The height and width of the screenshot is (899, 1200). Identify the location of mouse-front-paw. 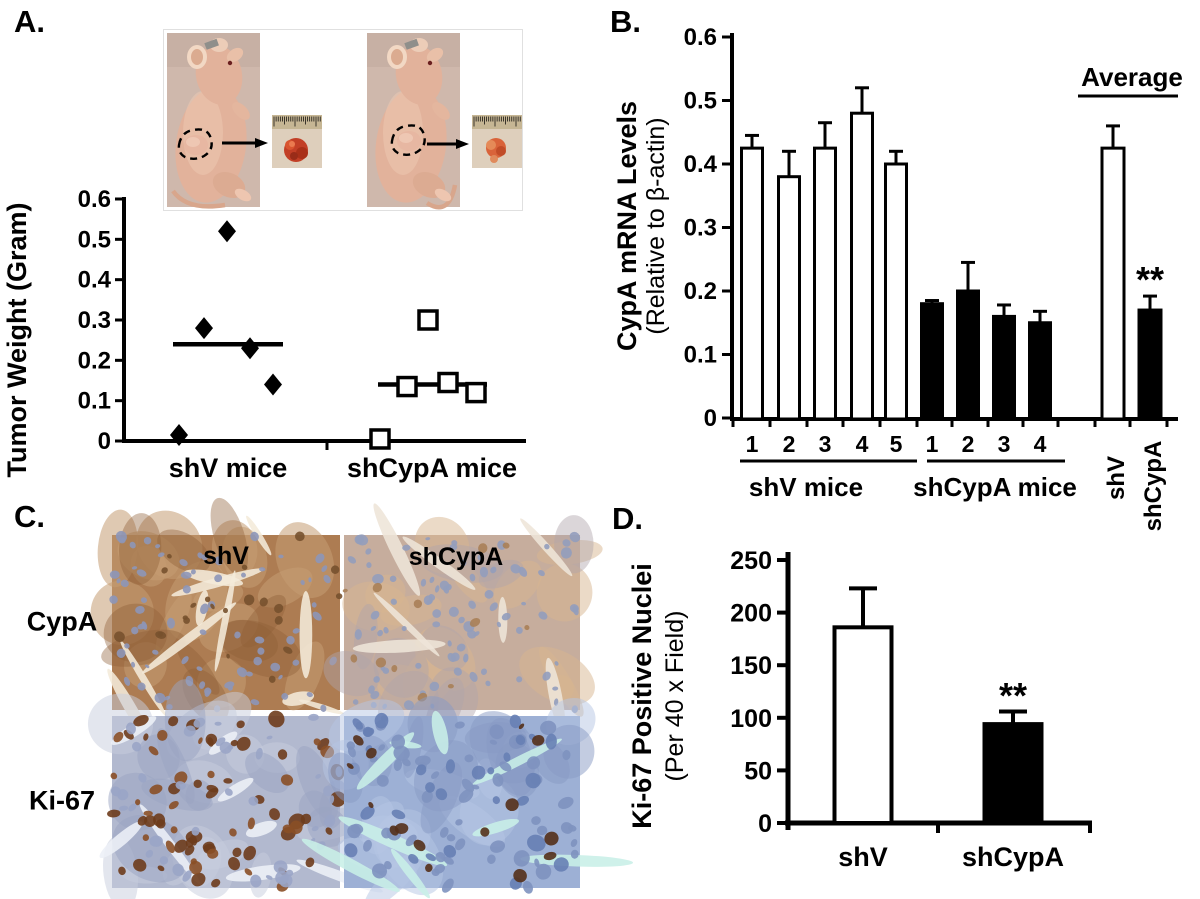
(241, 111).